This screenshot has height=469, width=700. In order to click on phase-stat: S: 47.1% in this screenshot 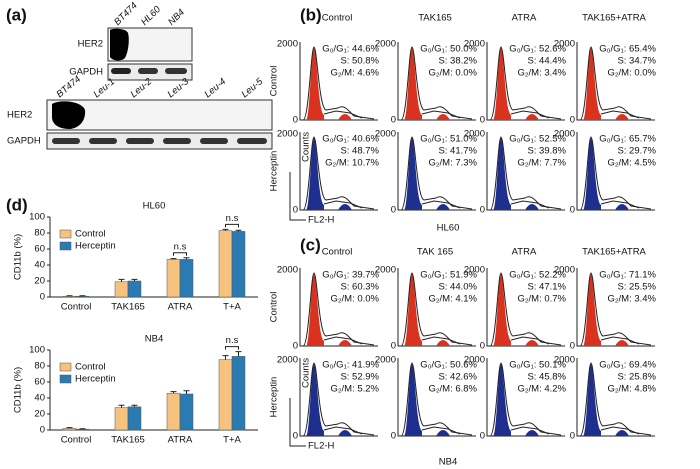, I will do `click(546, 287)`.